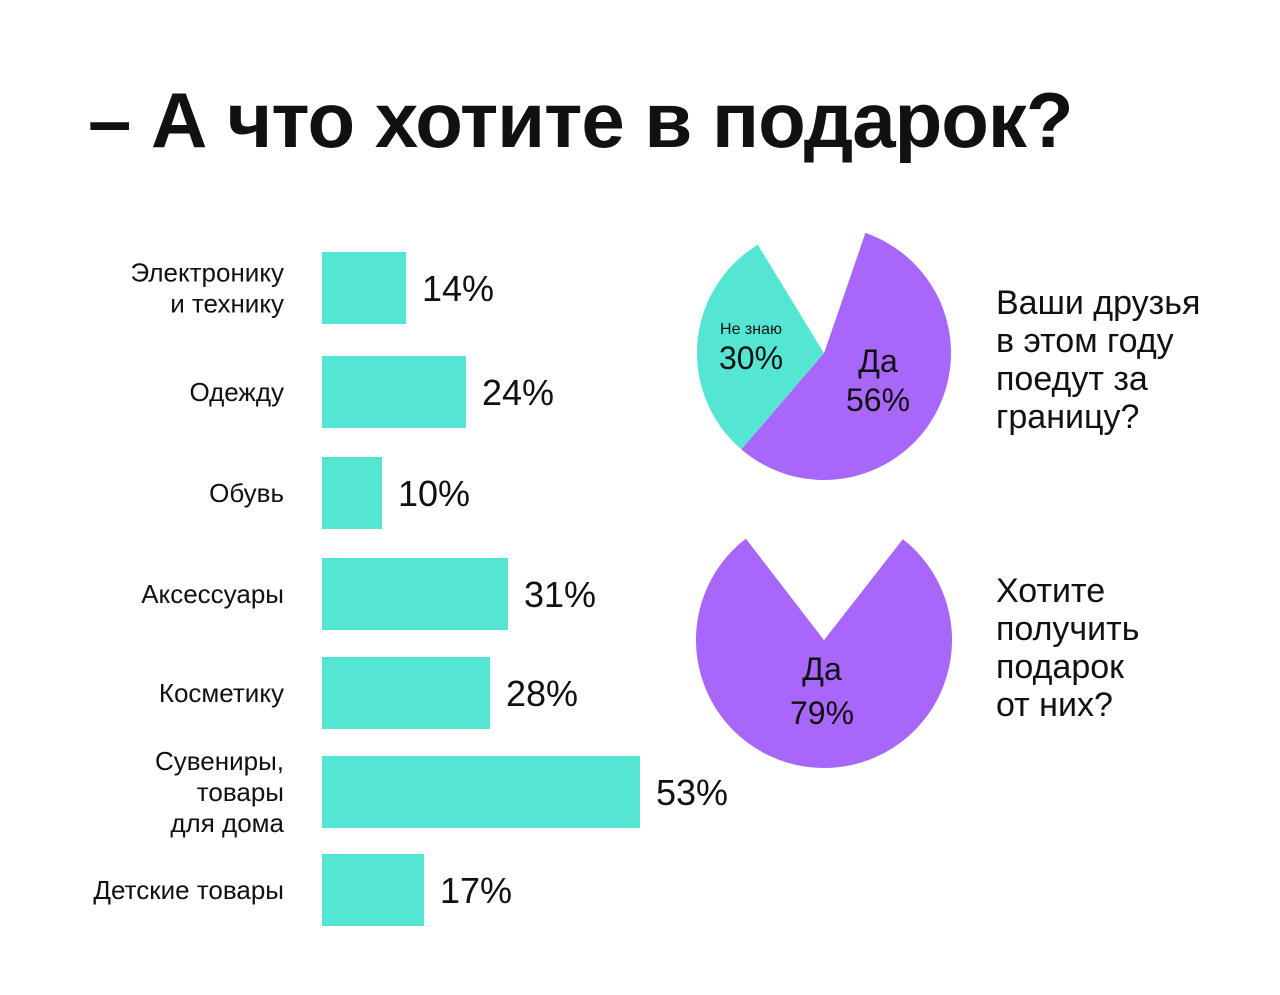 This screenshot has width=1280, height=995. I want to click on pie2-question: Хотите получить подарок от них?, so click(1067, 648).